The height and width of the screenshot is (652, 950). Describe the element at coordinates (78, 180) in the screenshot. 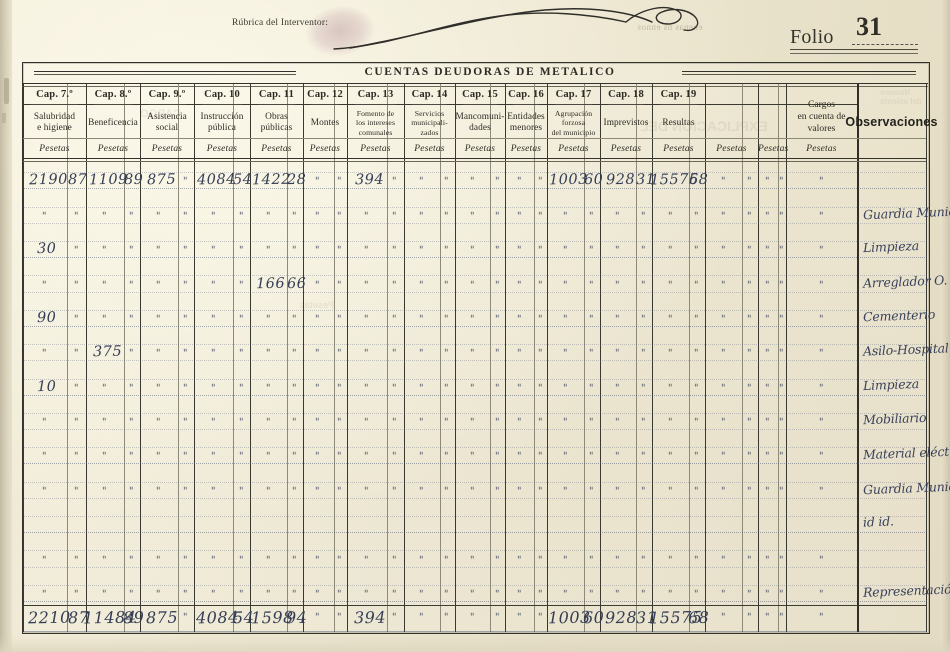

I see `centimos-value: 87` at that location.